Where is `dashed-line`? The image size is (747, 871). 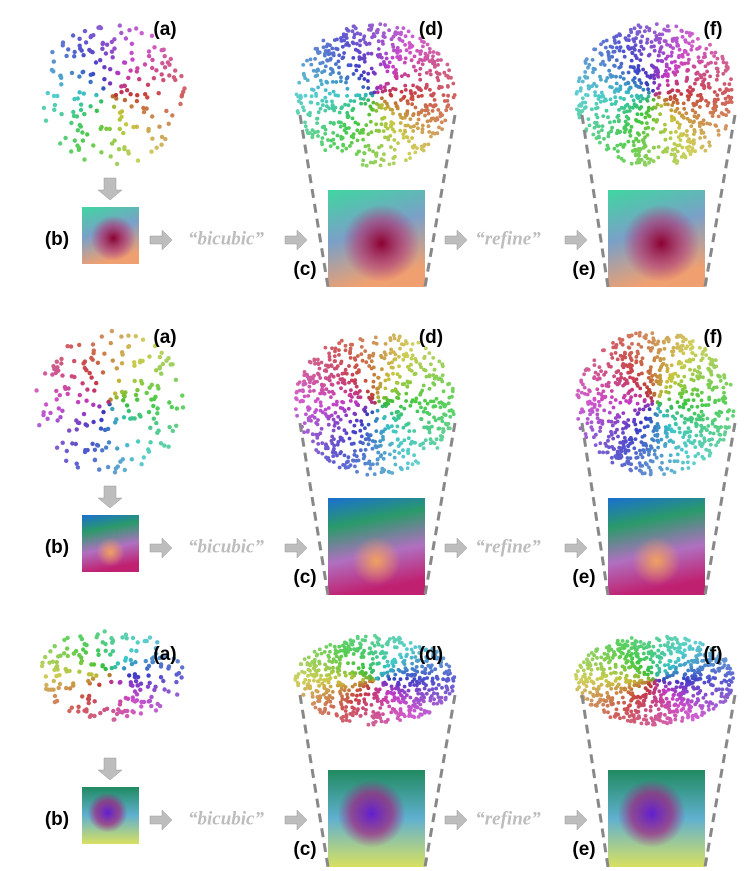
dashed-line is located at coordinates (440, 201).